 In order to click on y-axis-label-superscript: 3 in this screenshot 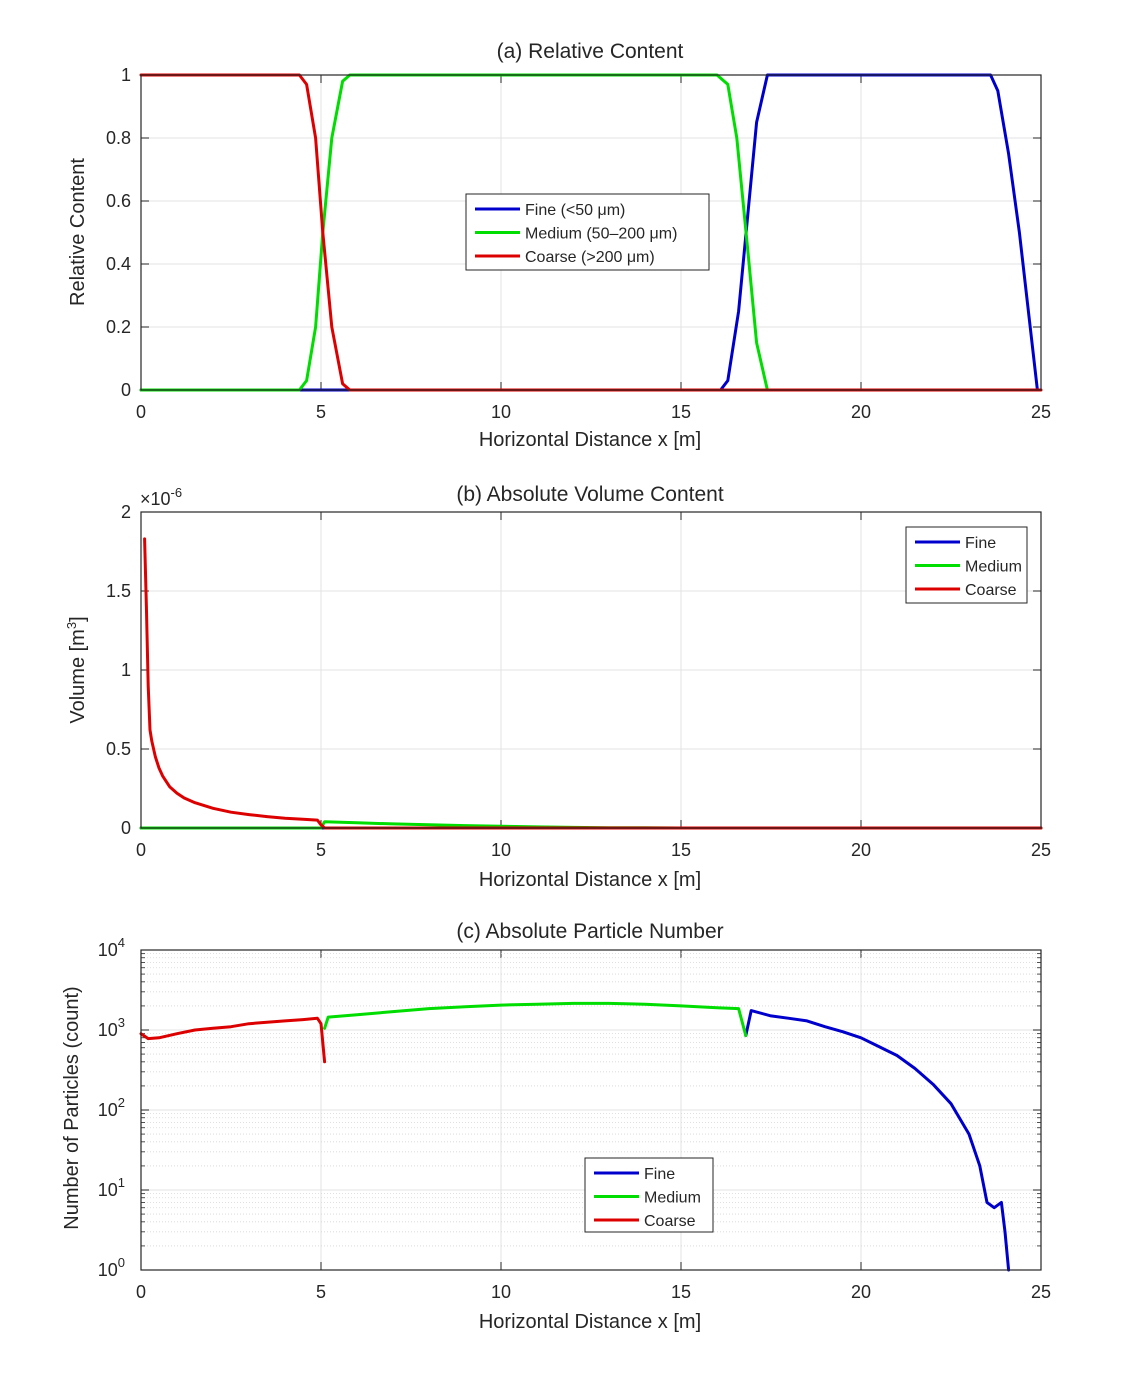, I will do `click(71, 625)`.